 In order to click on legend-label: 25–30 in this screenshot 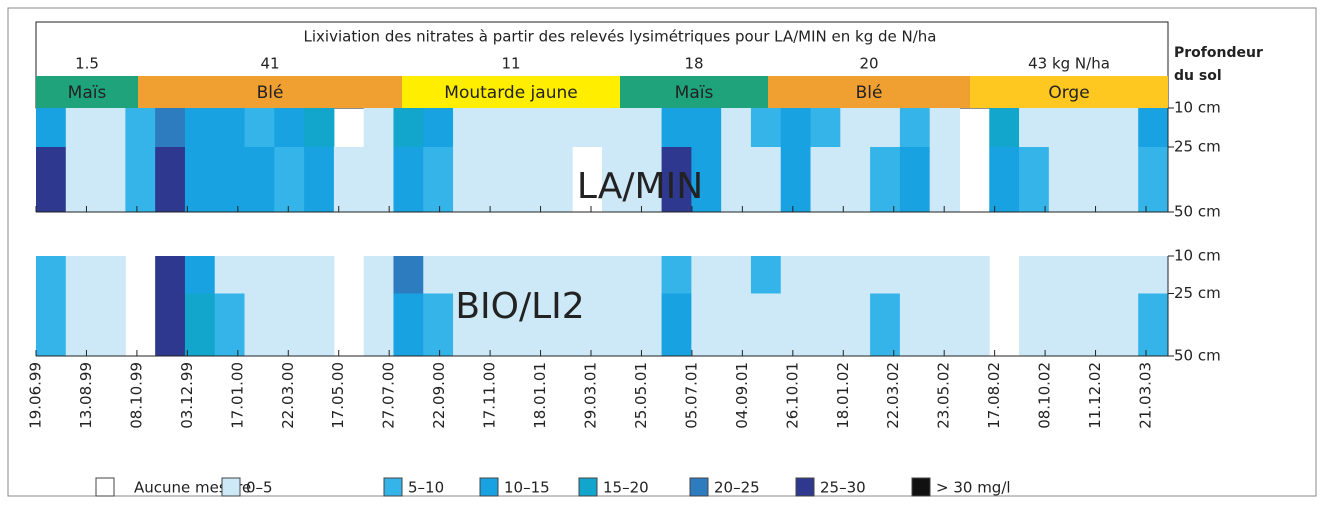, I will do `click(843, 488)`.